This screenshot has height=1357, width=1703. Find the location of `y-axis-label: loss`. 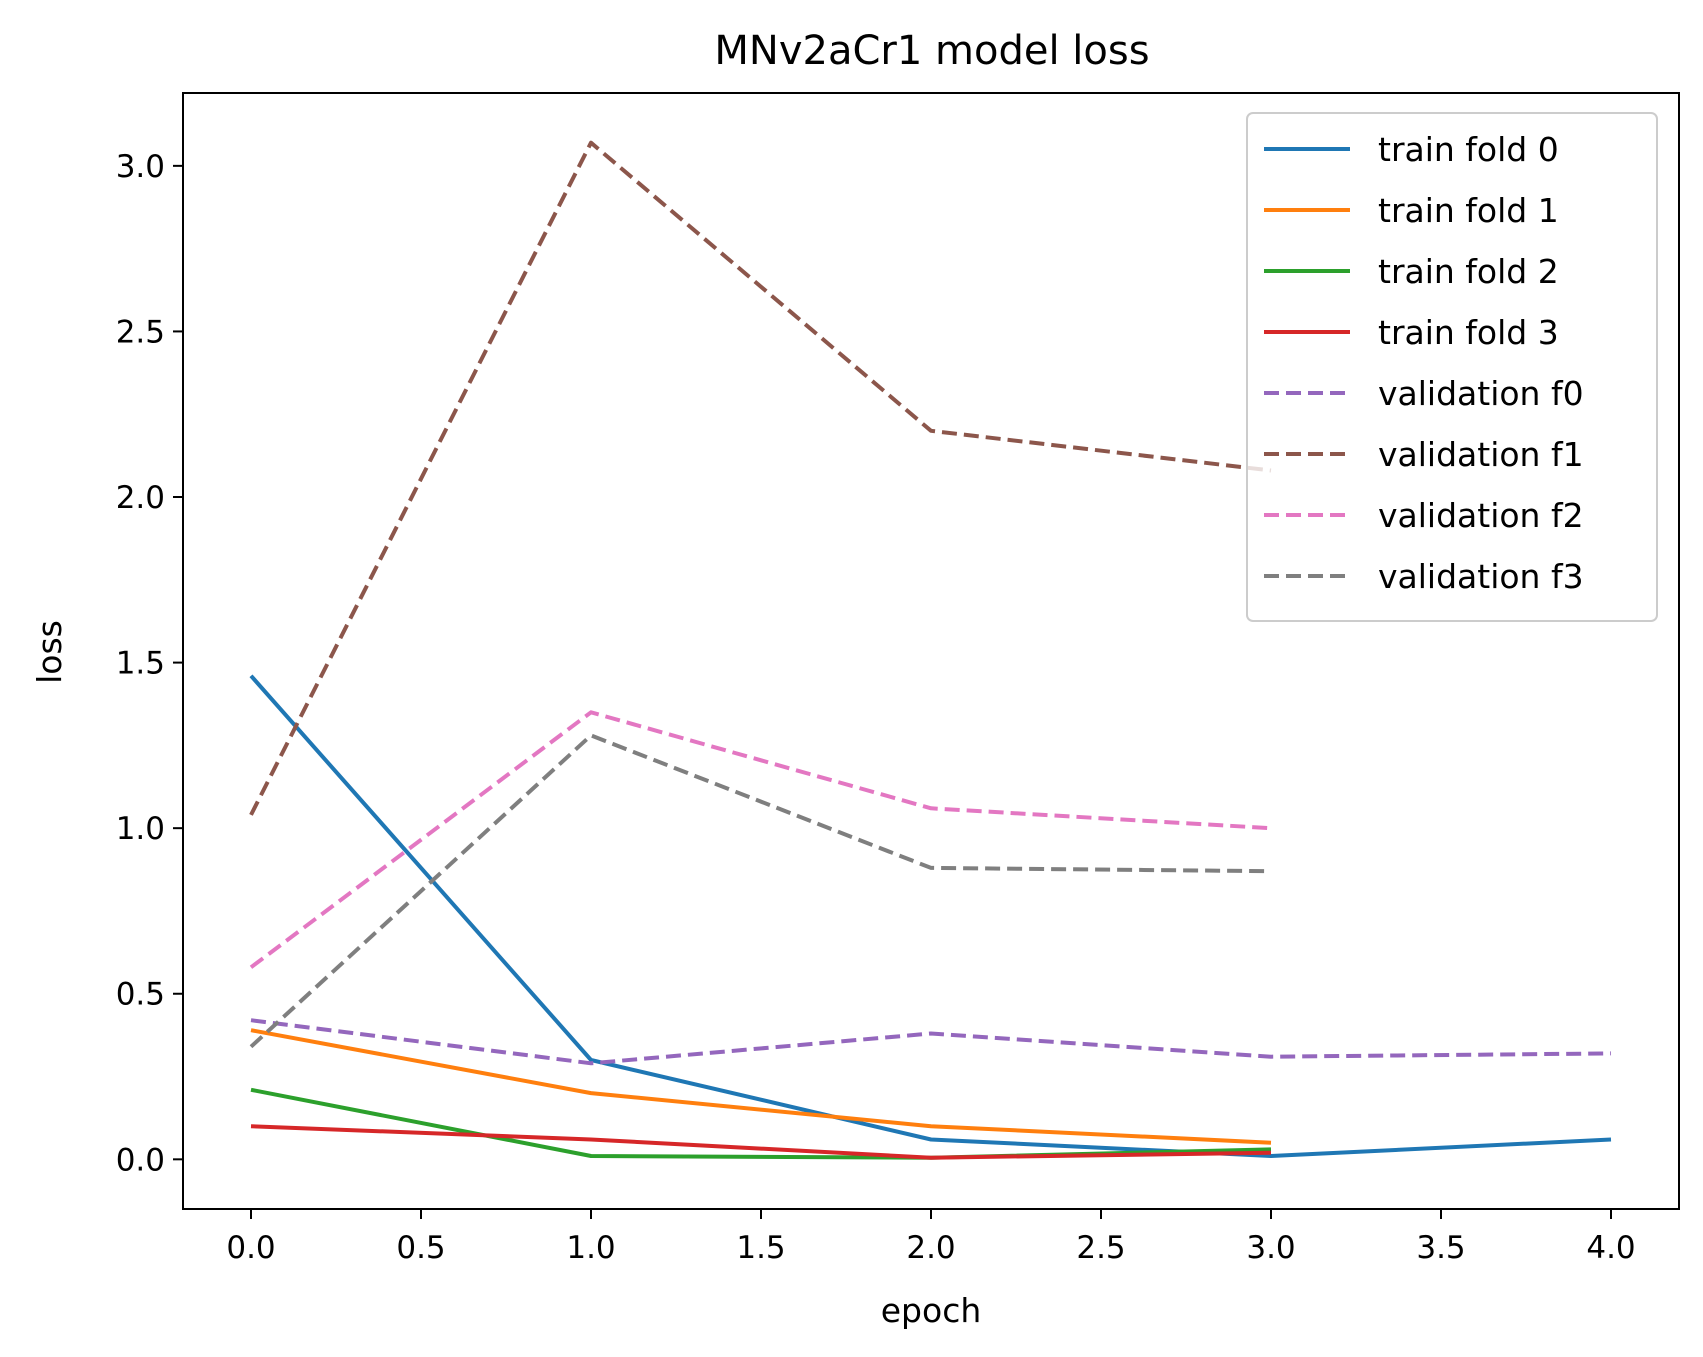

y-axis-label: loss is located at coordinates (49, 652).